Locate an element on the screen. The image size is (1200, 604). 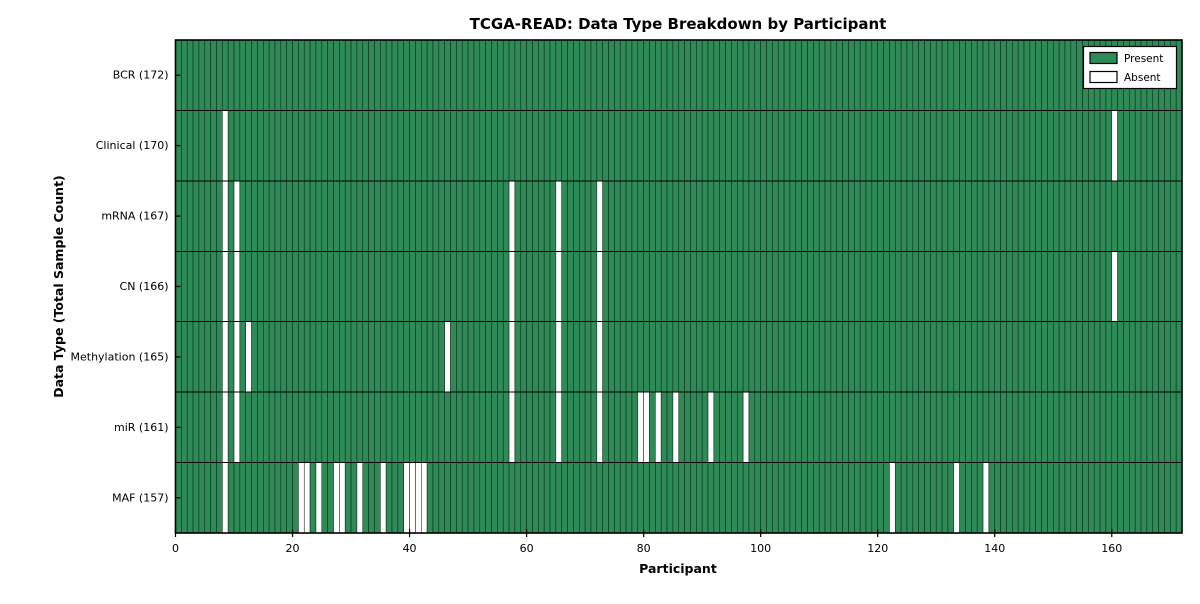
cell-Clinical-p52 is located at coordinates (482, 146).